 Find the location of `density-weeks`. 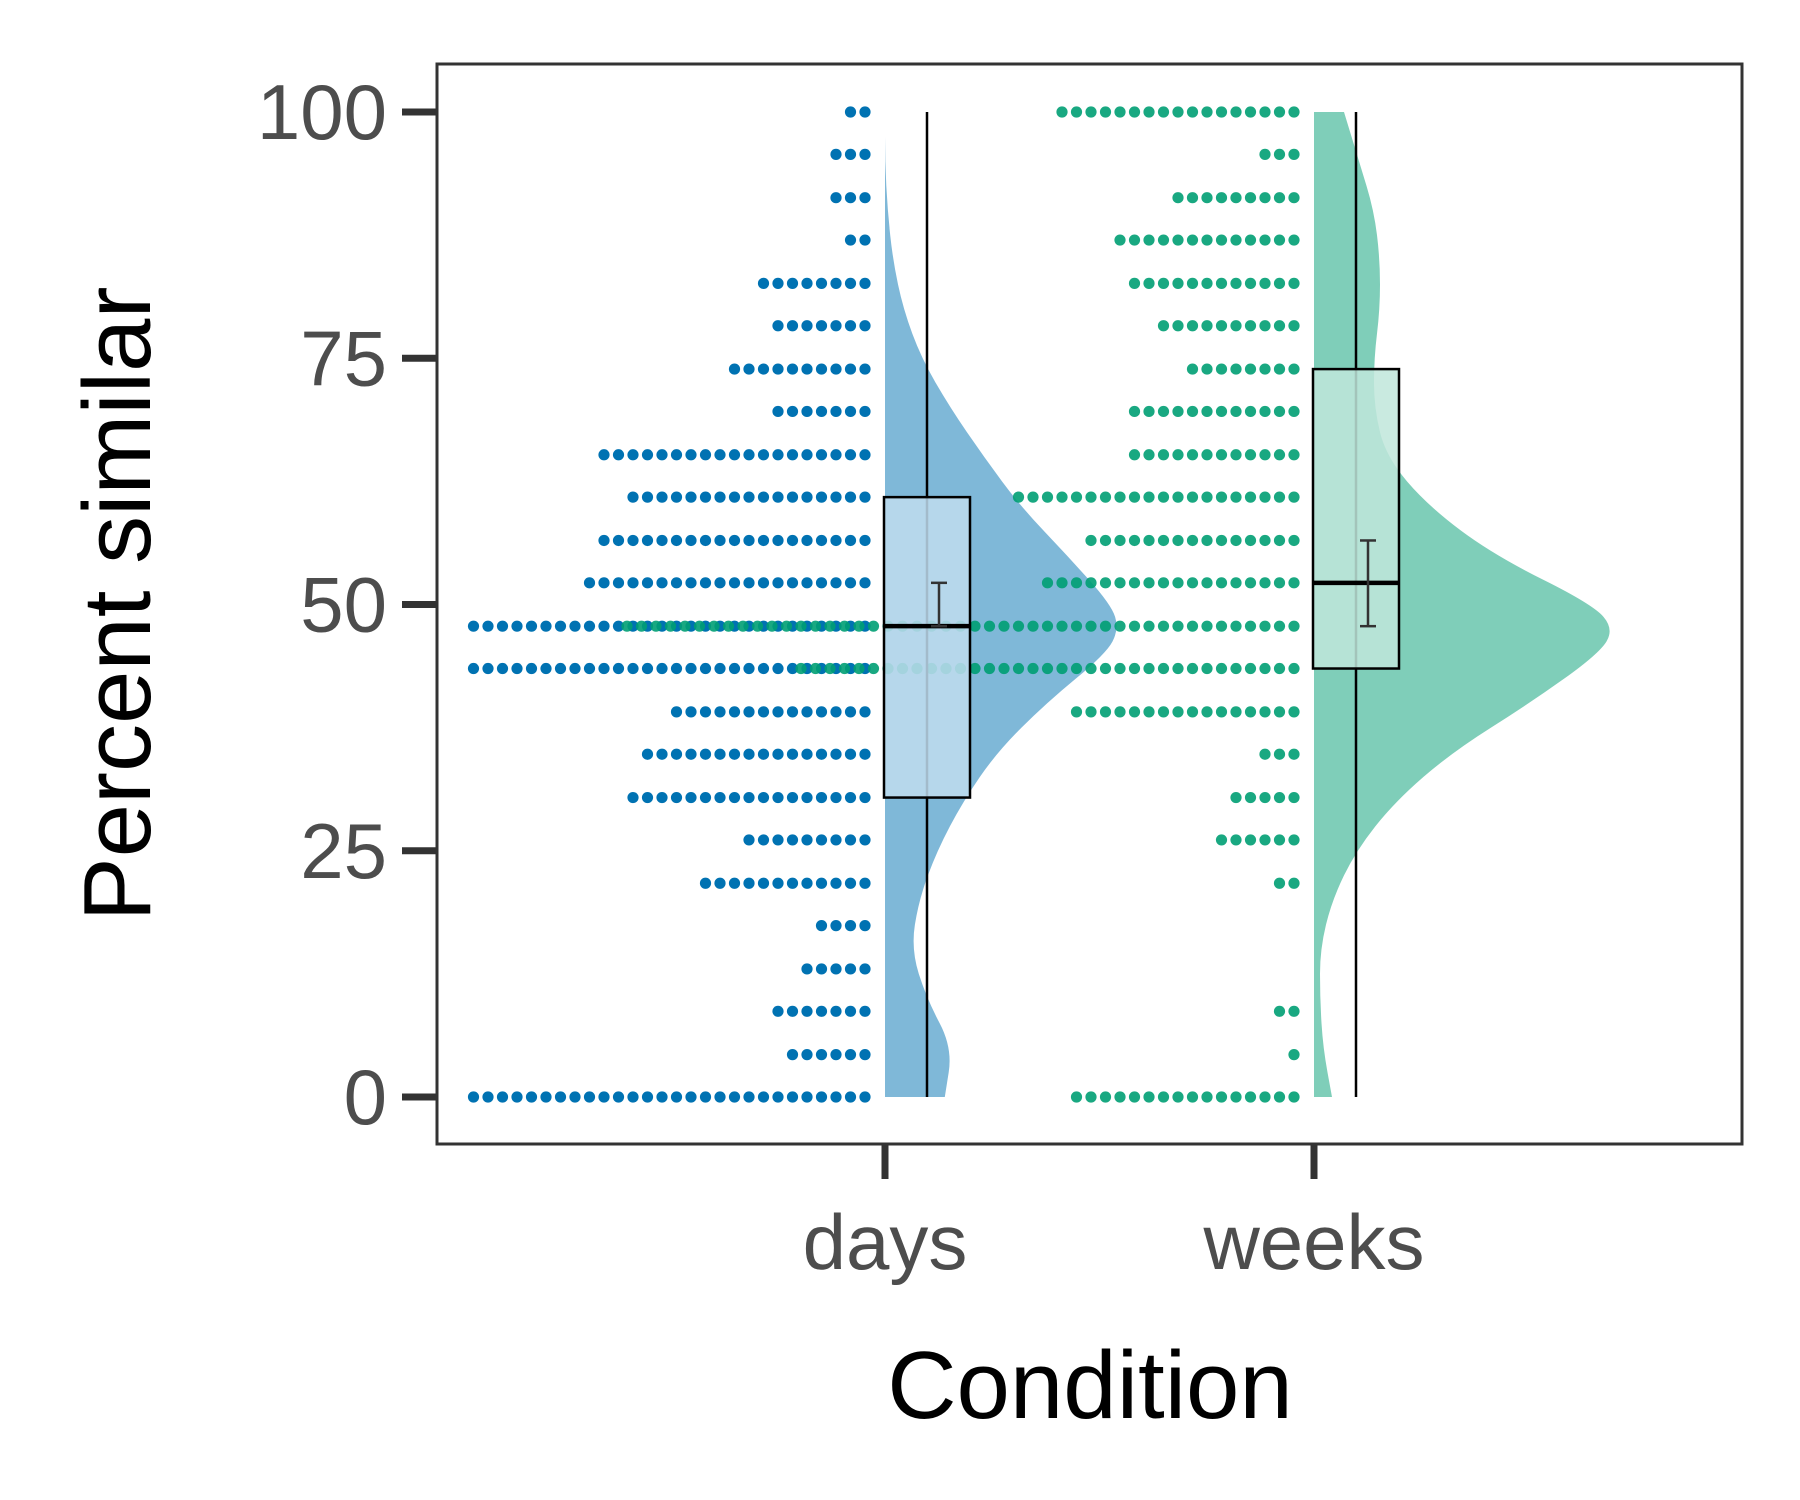

density-weeks is located at coordinates (1462, 604).